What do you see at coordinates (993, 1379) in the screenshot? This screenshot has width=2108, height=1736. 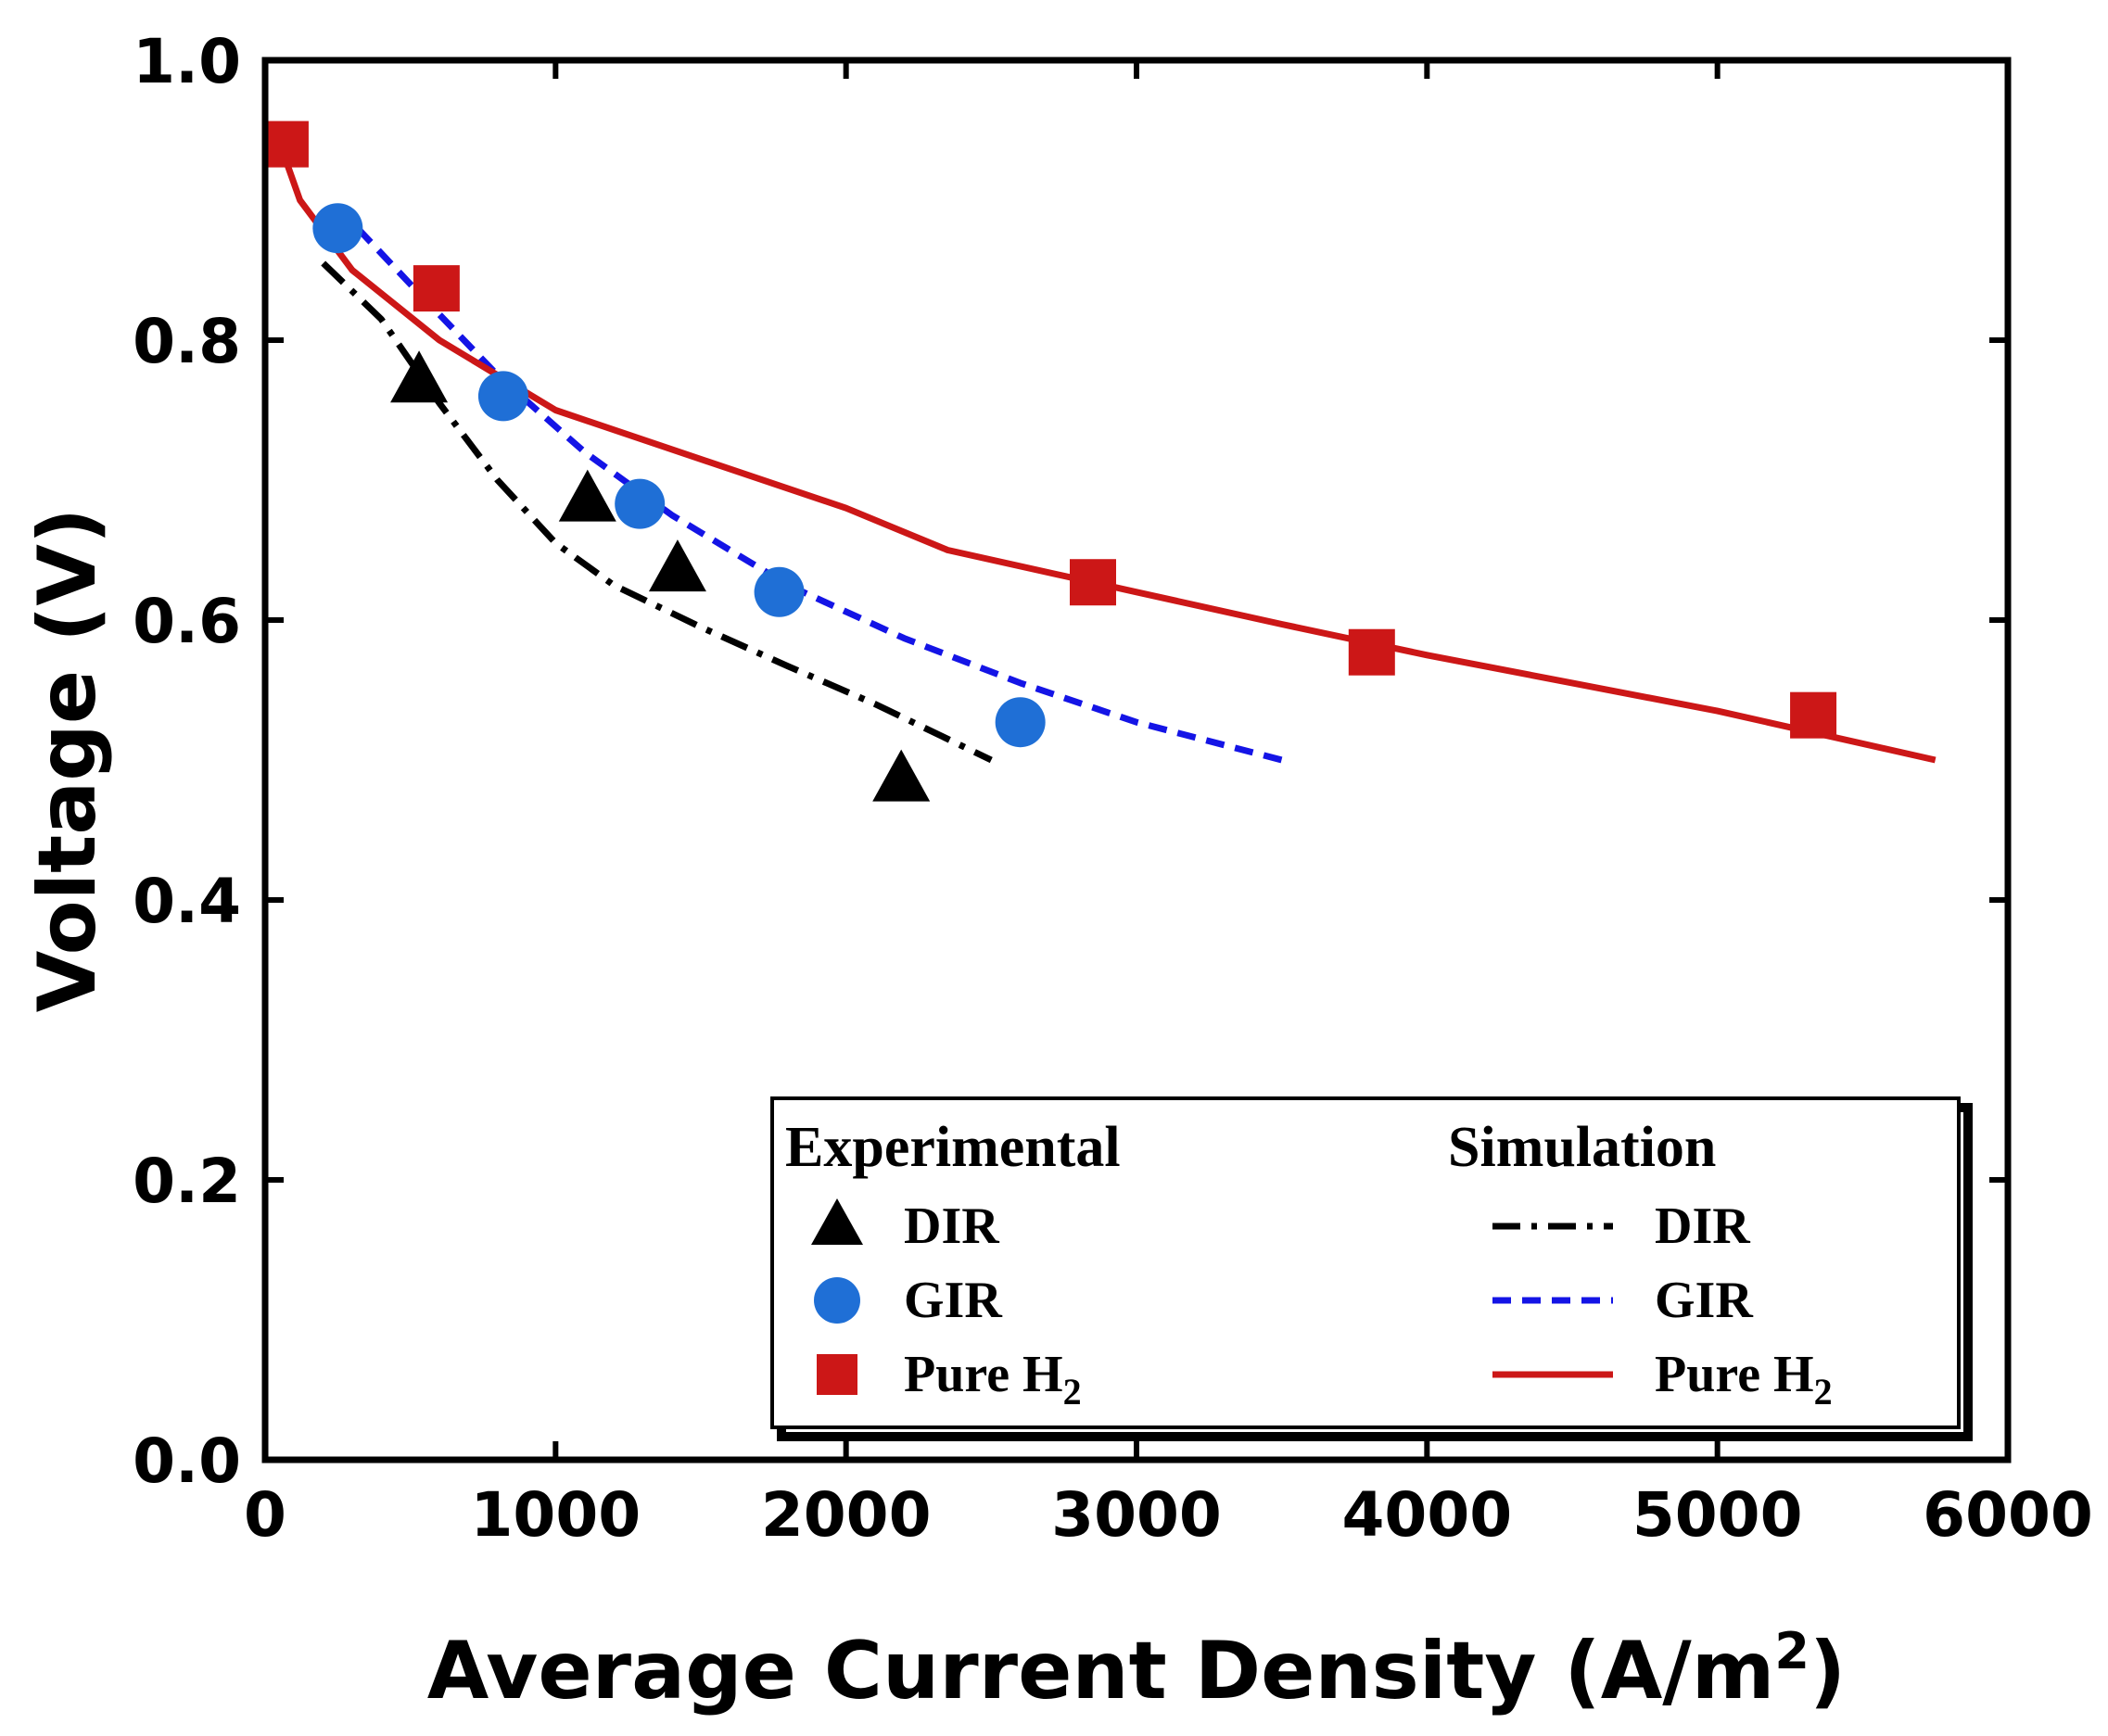 I see `legend-exp-pure-h2-label: Pure H2` at bounding box center [993, 1379].